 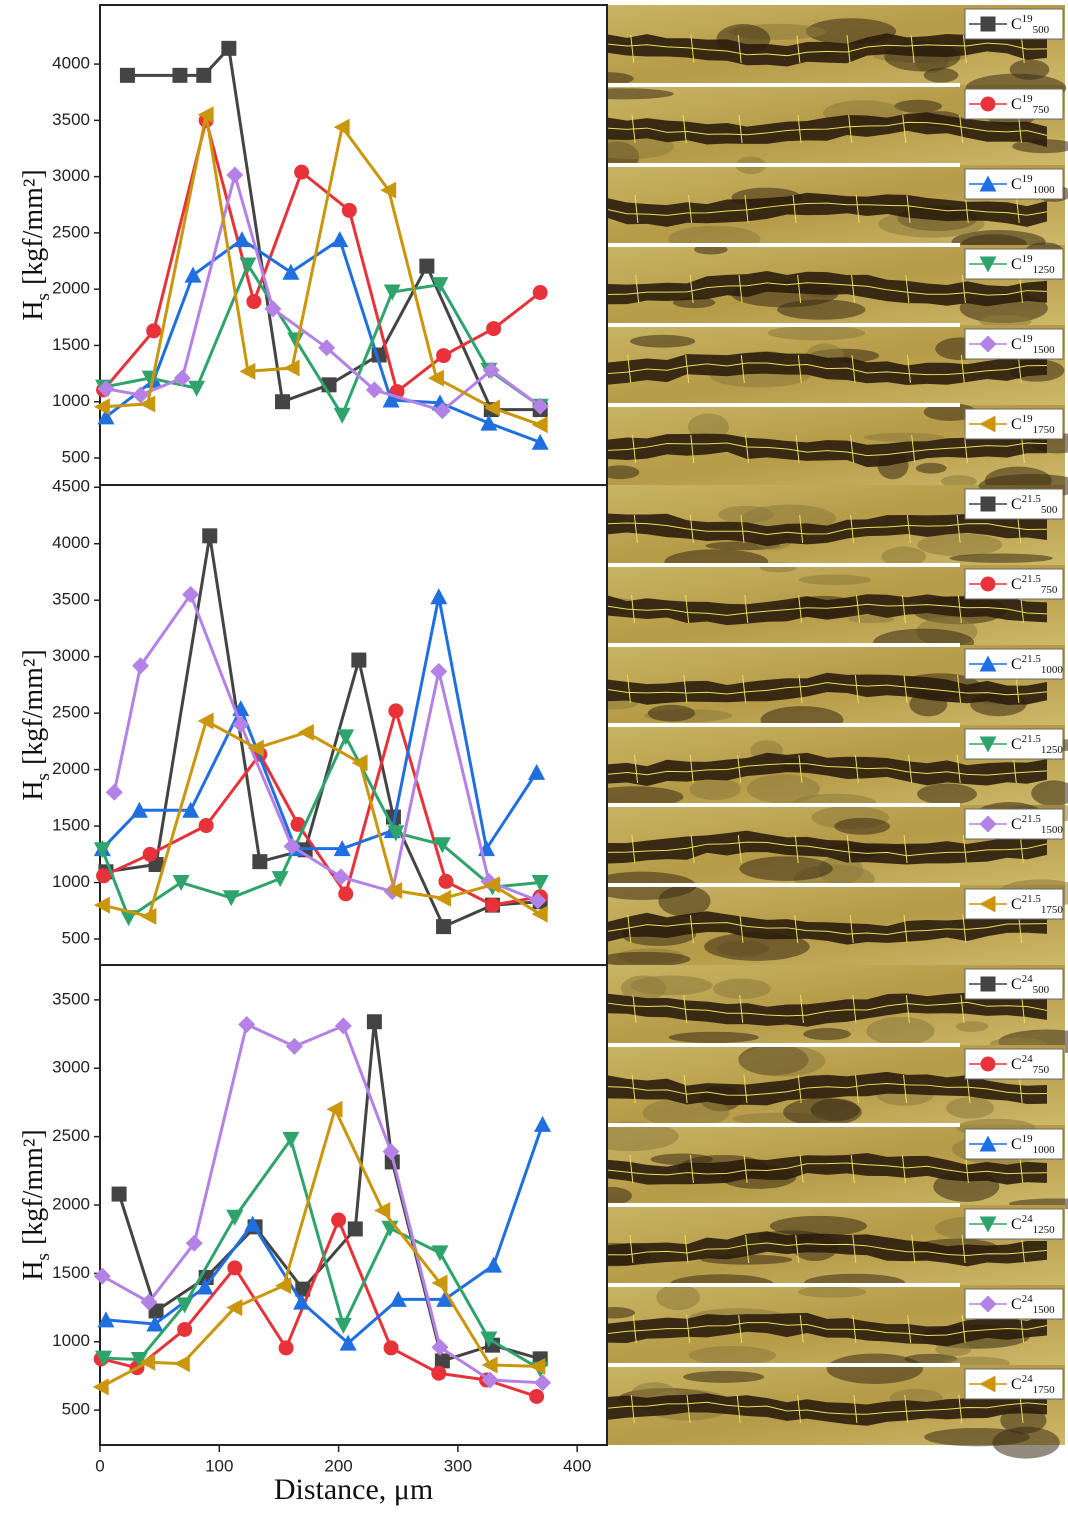 What do you see at coordinates (71, 63) in the screenshot?
I see `y-tick-label: 4000` at bounding box center [71, 63].